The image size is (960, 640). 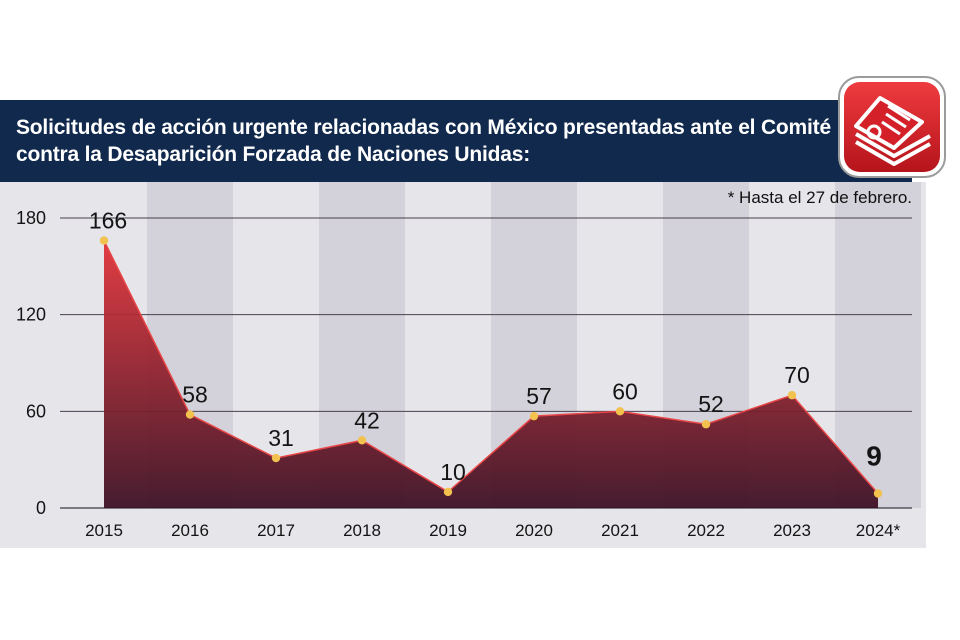 What do you see at coordinates (878, 345) in the screenshot?
I see `column-stripe` at bounding box center [878, 345].